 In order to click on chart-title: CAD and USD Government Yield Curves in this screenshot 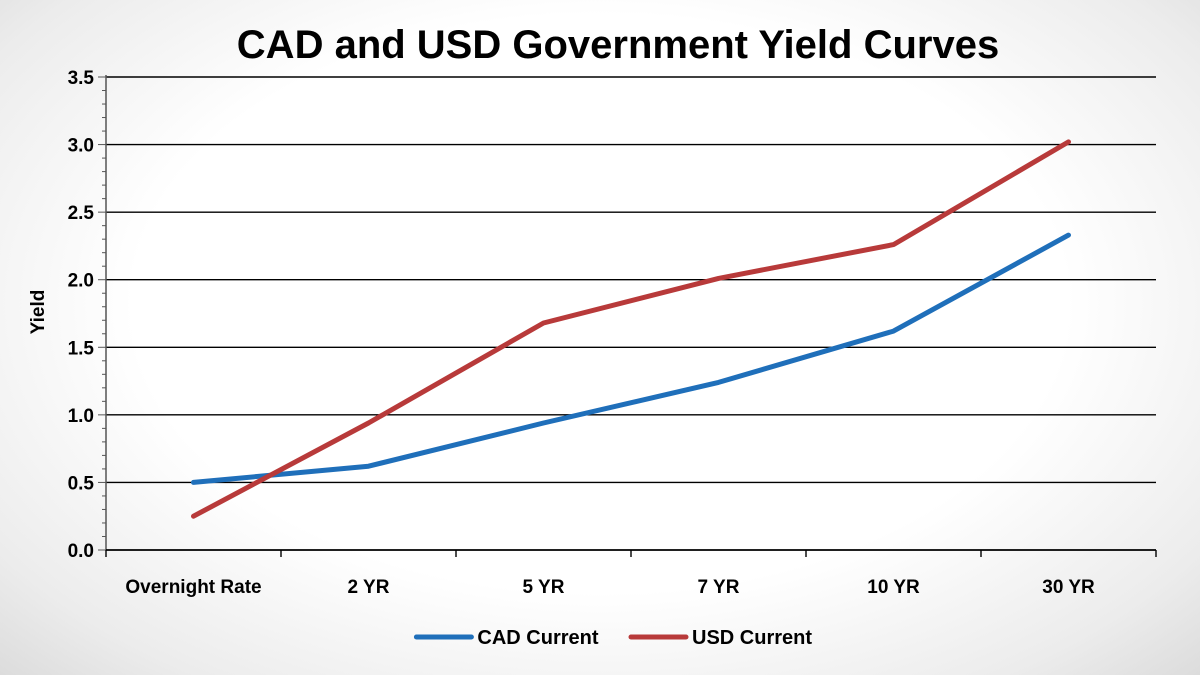, I will do `click(618, 45)`.